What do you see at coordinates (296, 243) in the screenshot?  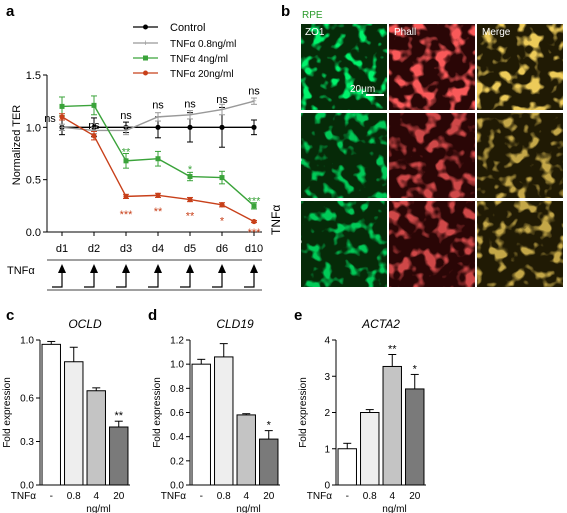 I see `row-label-20ng: 20ng/ml` at bounding box center [296, 243].